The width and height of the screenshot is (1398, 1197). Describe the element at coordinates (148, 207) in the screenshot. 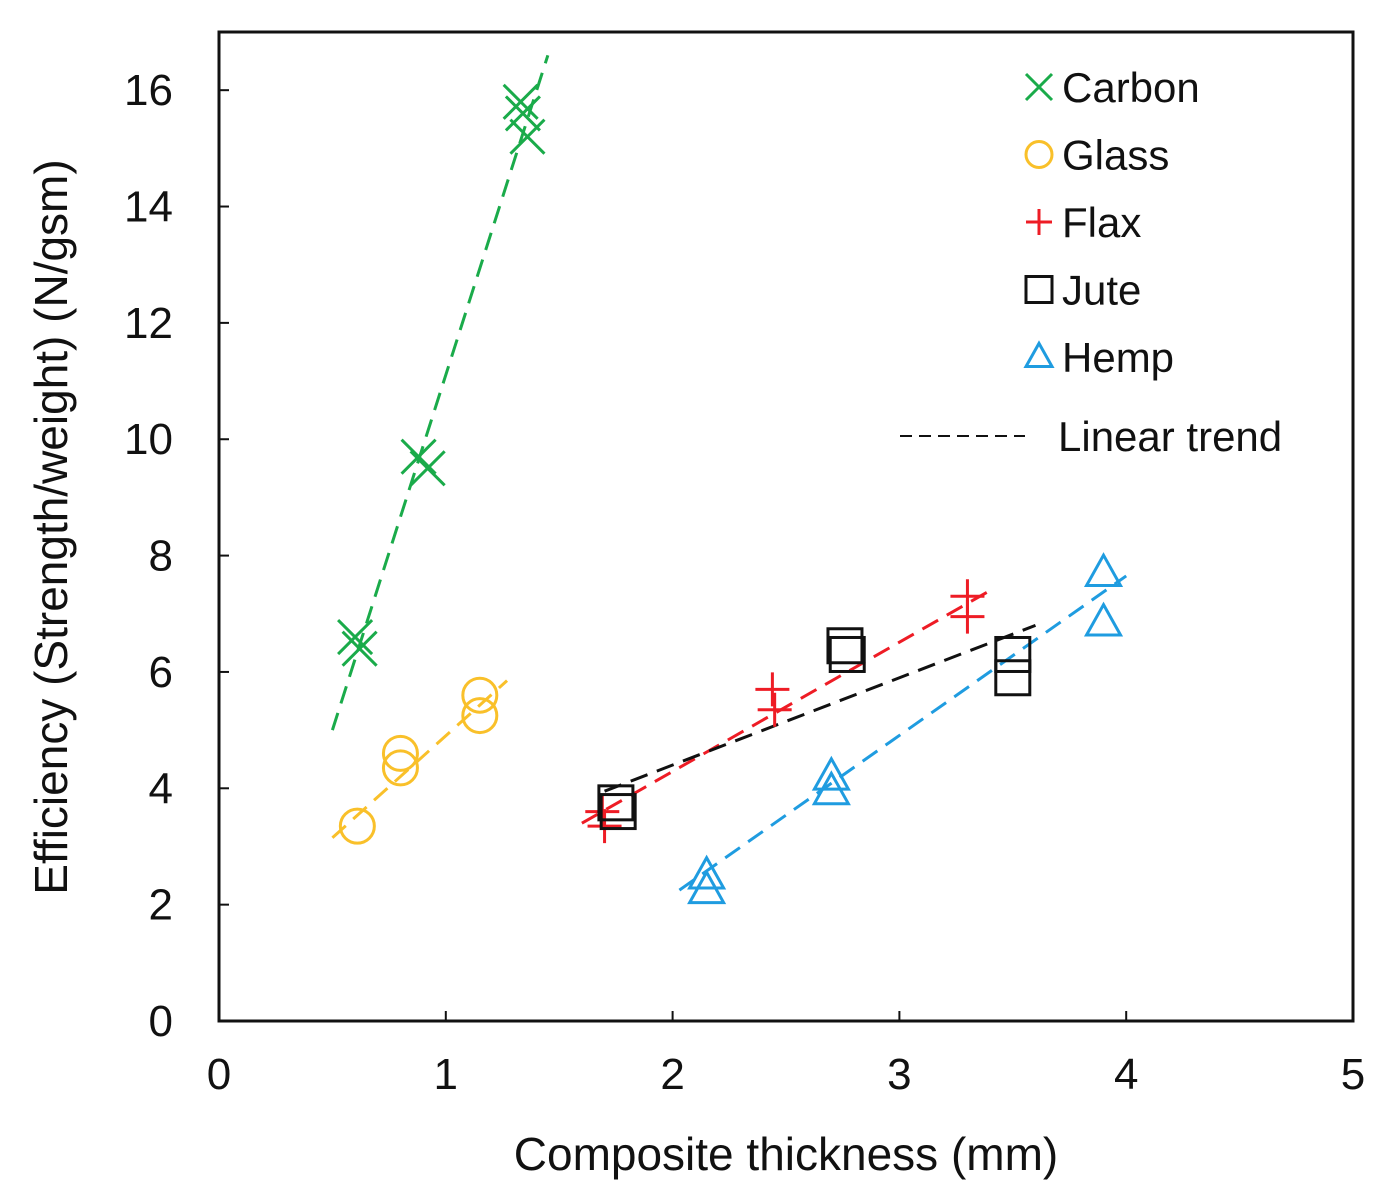

I see `y-tick-label: 14` at that location.